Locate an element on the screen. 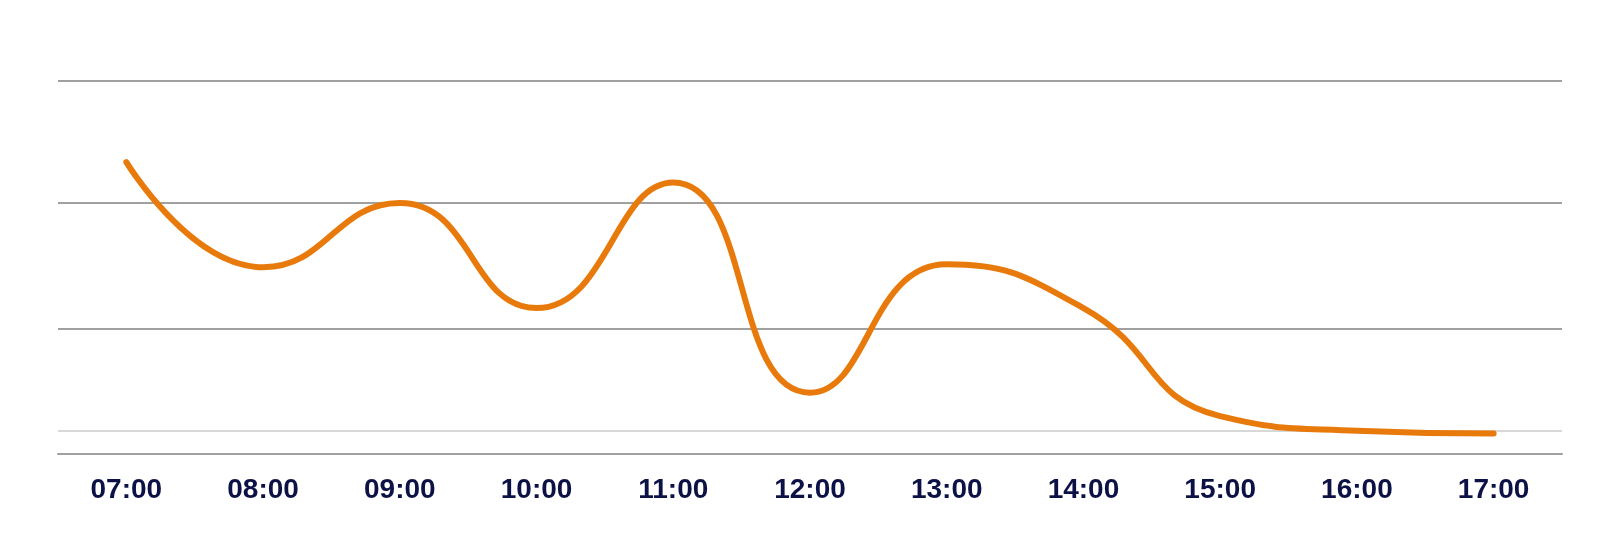  x-tick-label: 07:00 is located at coordinates (126, 488).